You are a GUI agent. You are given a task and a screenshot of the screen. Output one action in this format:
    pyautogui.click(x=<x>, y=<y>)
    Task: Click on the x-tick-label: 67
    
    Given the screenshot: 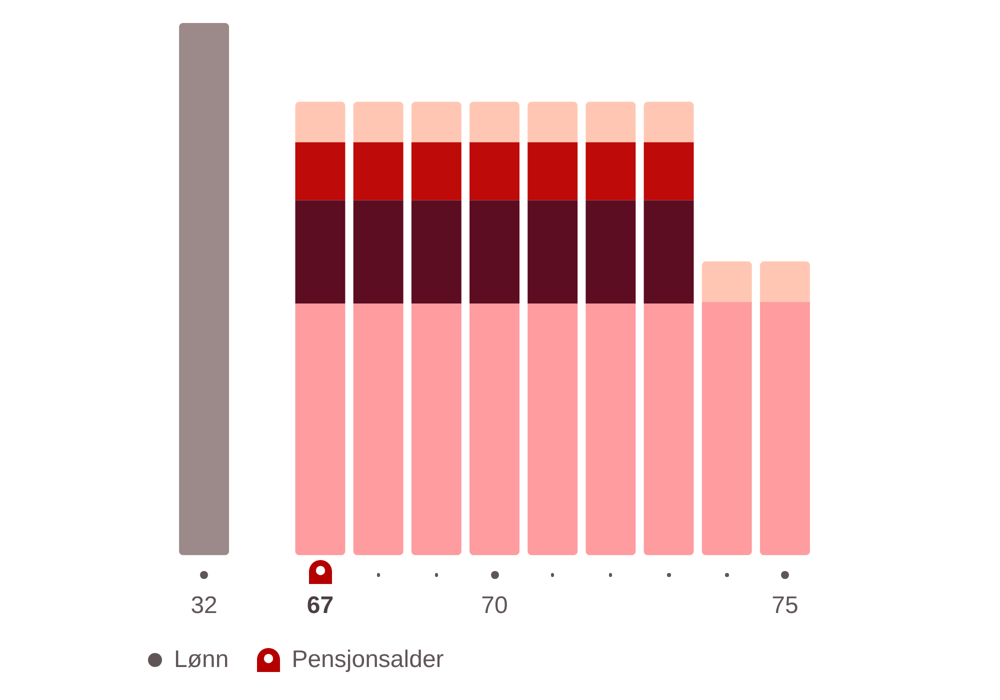 What is the action you would take?
    pyautogui.click(x=320, y=606)
    